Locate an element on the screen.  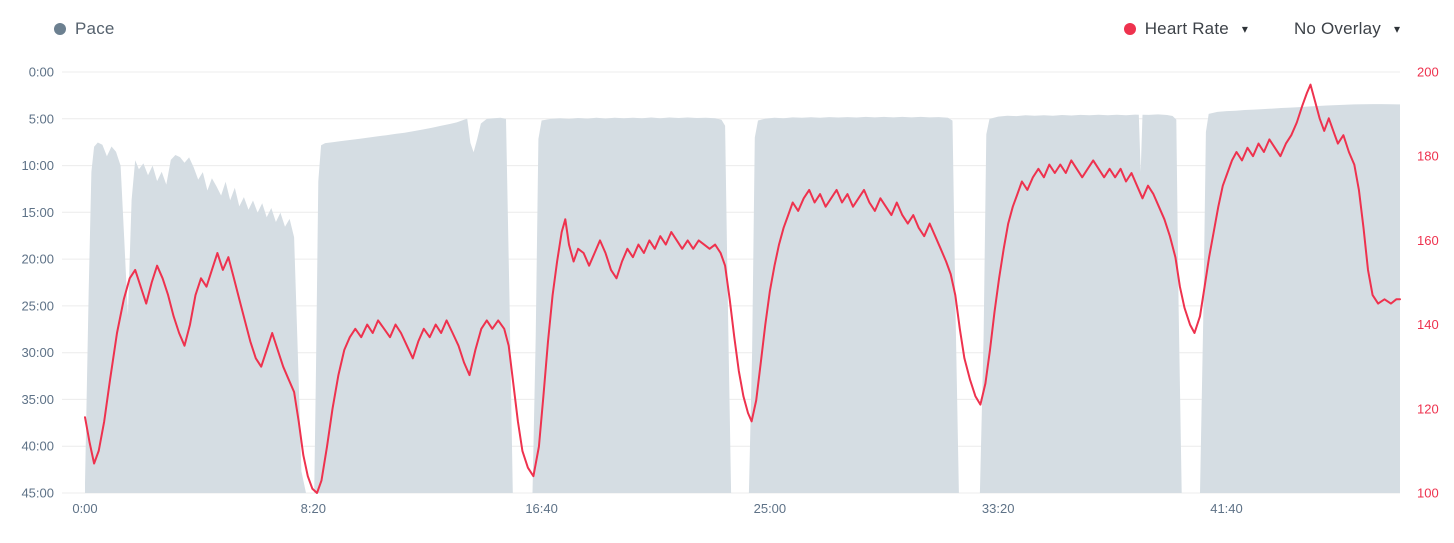
x-axis-tick-label: 33:20 is located at coordinates (998, 508).